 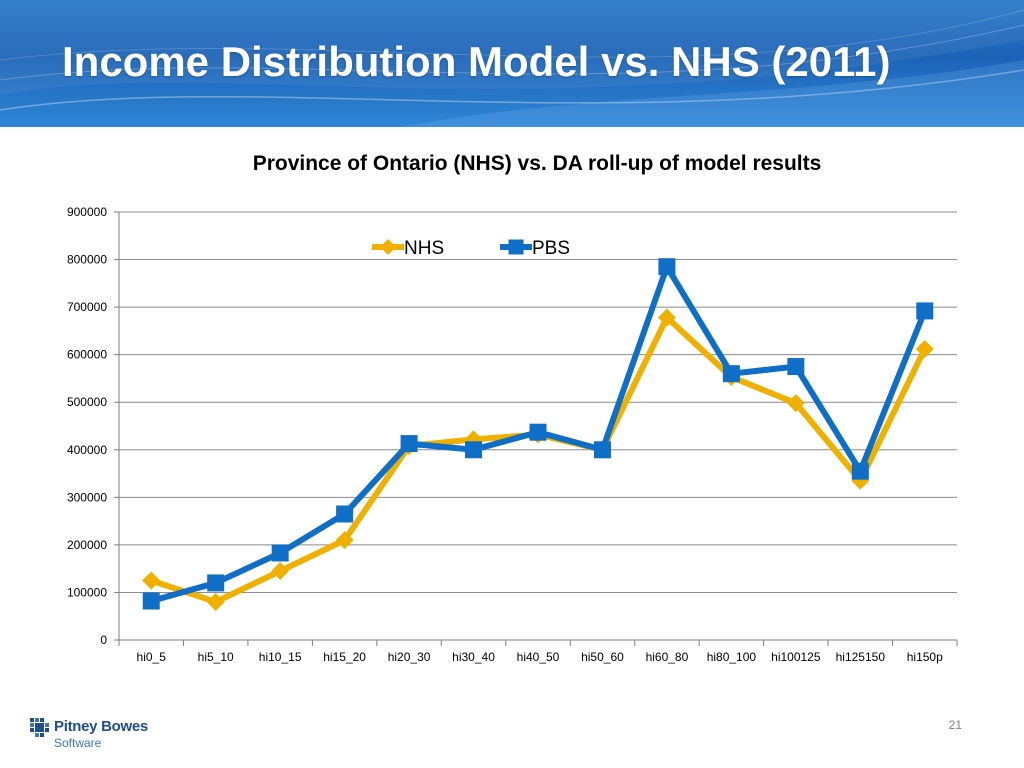 What do you see at coordinates (424, 248) in the screenshot?
I see `legend-label: NHS` at bounding box center [424, 248].